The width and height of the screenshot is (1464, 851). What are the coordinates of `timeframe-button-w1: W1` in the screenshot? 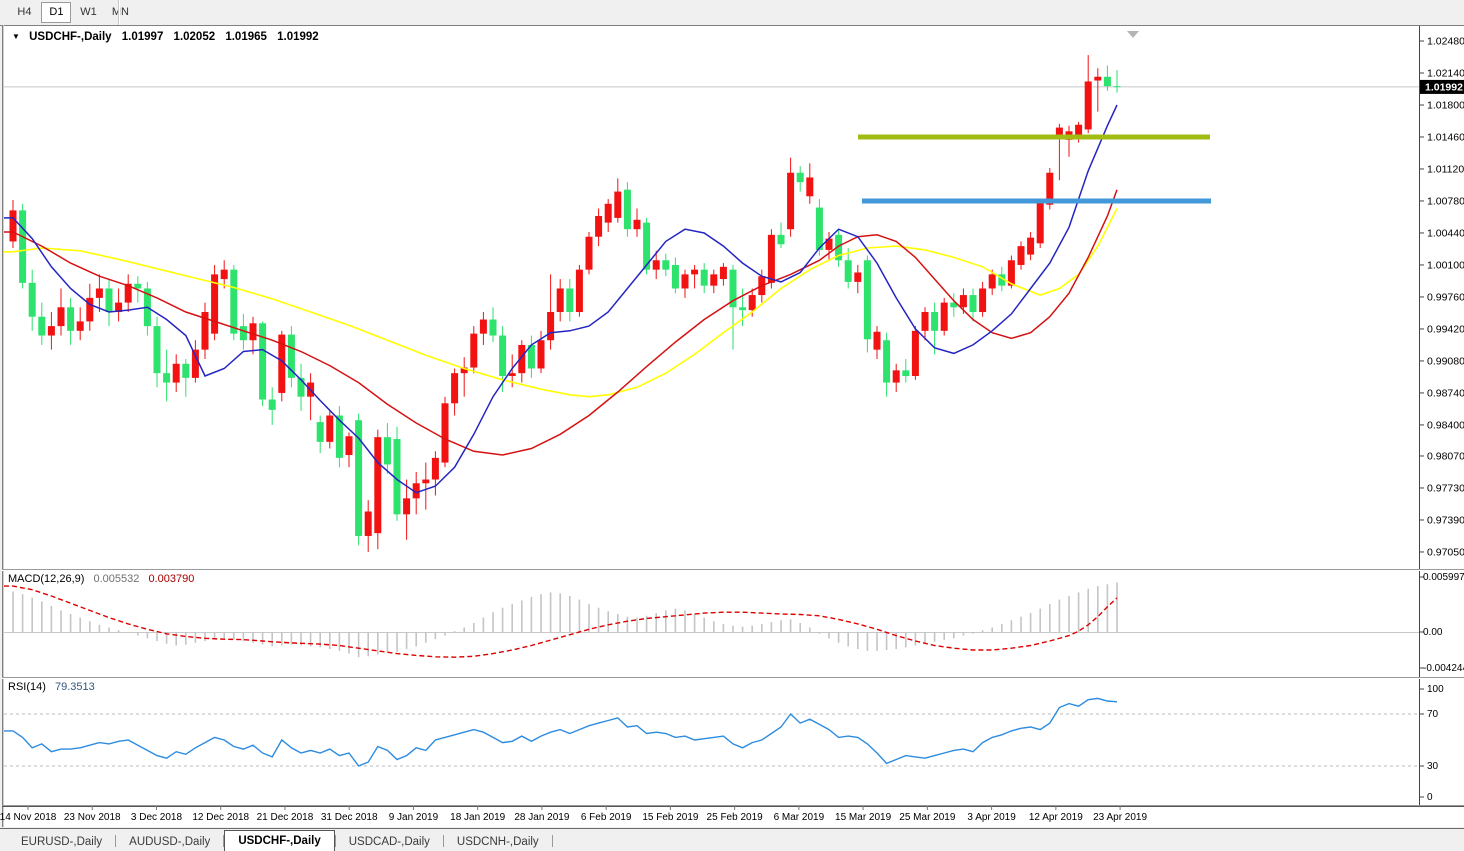 It's located at (88, 12).